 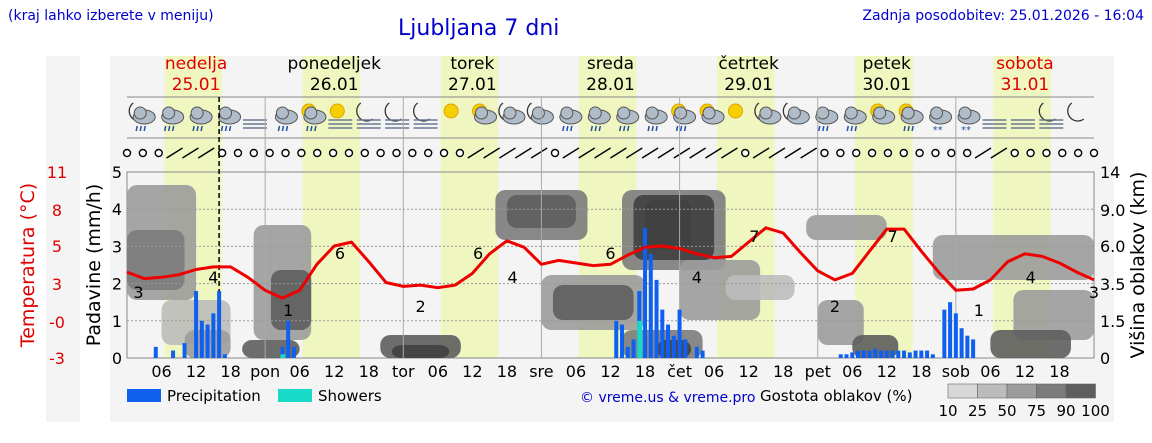 What do you see at coordinates (1112, 284) in the screenshot?
I see `cloud-height-tick: 3.5` at bounding box center [1112, 284].